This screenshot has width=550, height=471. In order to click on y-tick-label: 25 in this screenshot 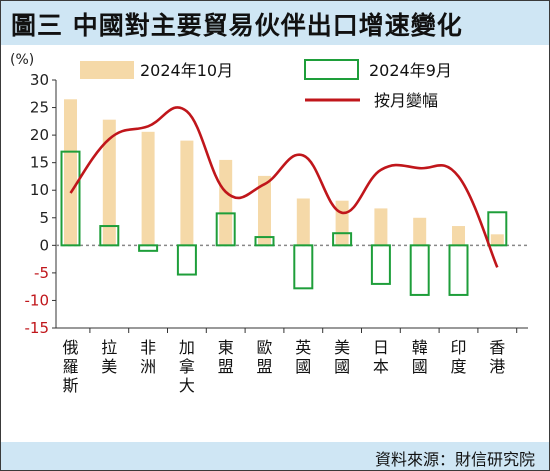, I will do `click(39, 108)`.